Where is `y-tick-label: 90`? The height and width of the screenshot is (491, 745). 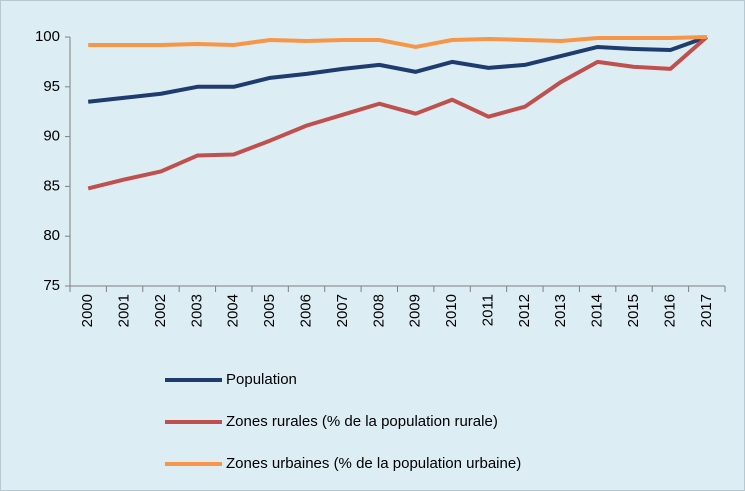 y-tick-label: 90 is located at coordinates (51, 136).